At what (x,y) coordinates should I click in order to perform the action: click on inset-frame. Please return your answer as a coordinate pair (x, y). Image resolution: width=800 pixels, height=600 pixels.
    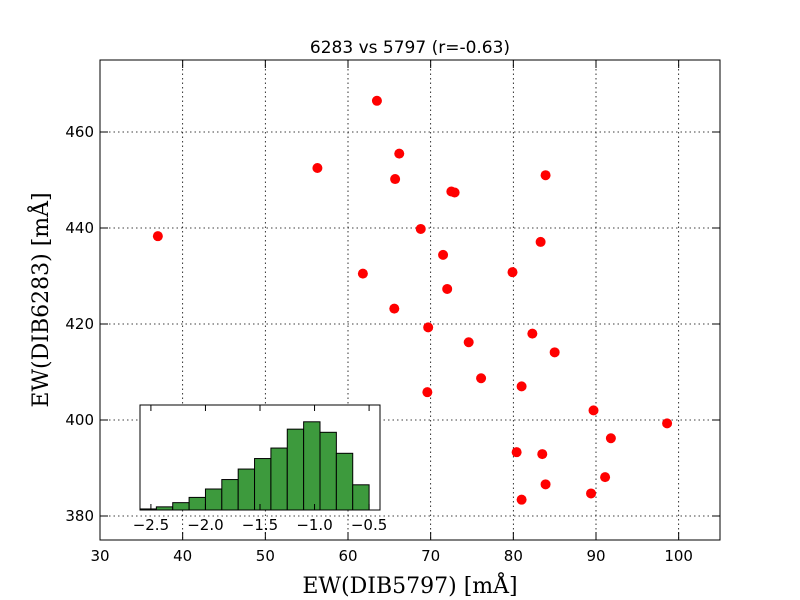
    Looking at the image, I should click on (260, 457).